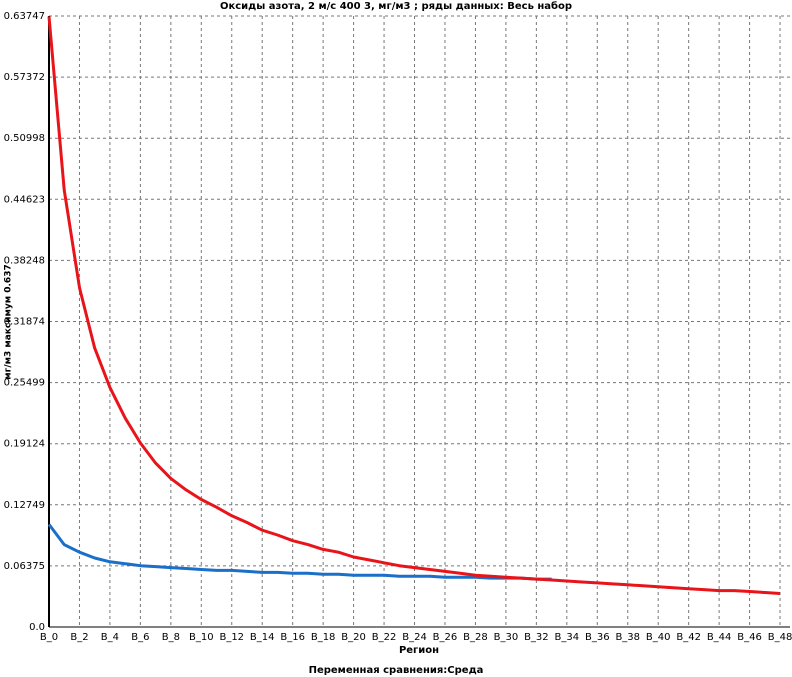 The height and width of the screenshot is (677, 792). Describe the element at coordinates (475, 637) in the screenshot. I see `x-tick-label: B_28` at that location.